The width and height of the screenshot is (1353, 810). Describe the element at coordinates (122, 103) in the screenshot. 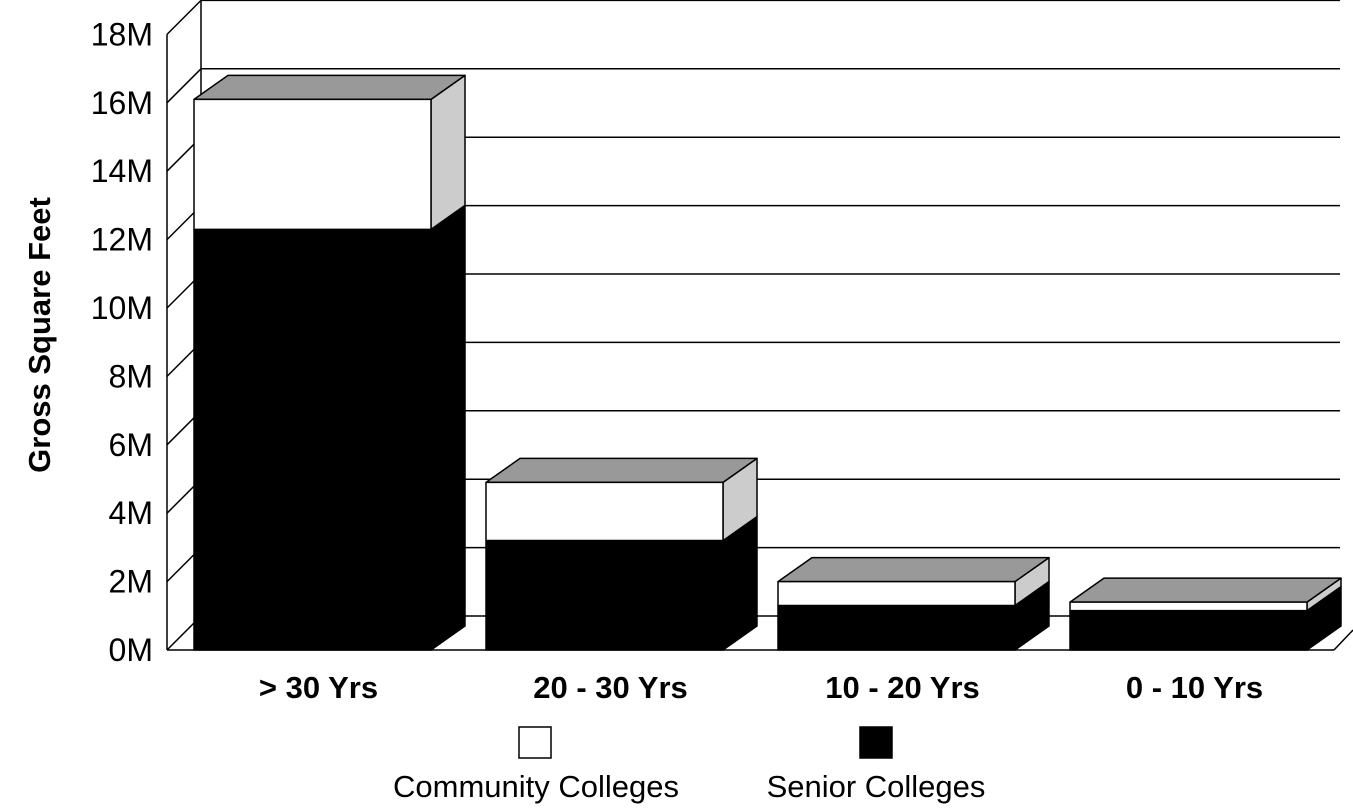

I see `y-tick-label: 16M` at that location.